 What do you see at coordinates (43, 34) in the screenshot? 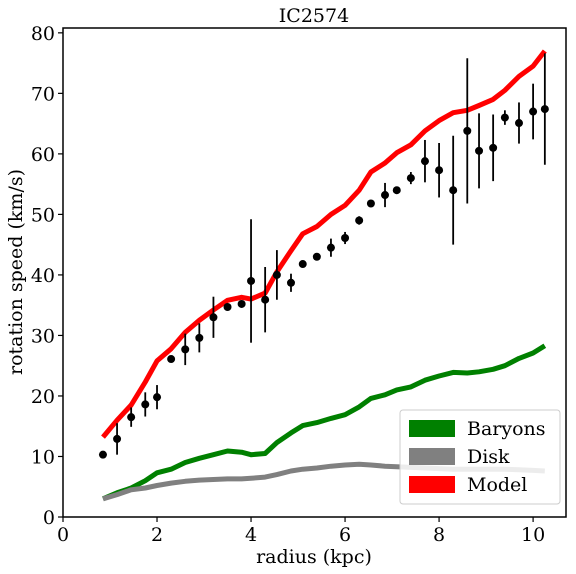
I see `y-tick-label: 80` at bounding box center [43, 34].